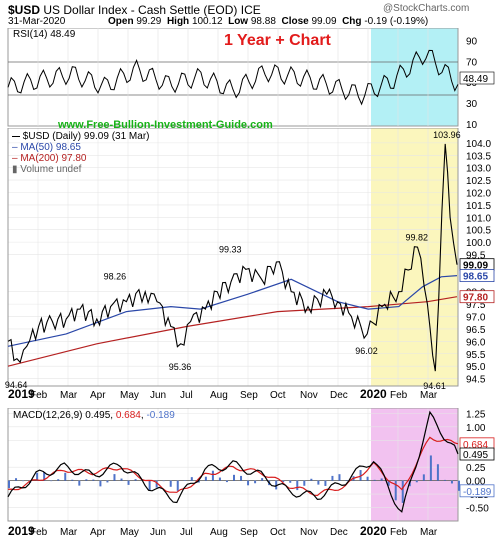 Image resolution: width=500 pixels, height=540 pixels. Describe the element at coordinates (24, 10) in the screenshot. I see `ticker-symbol: $USD` at that location.